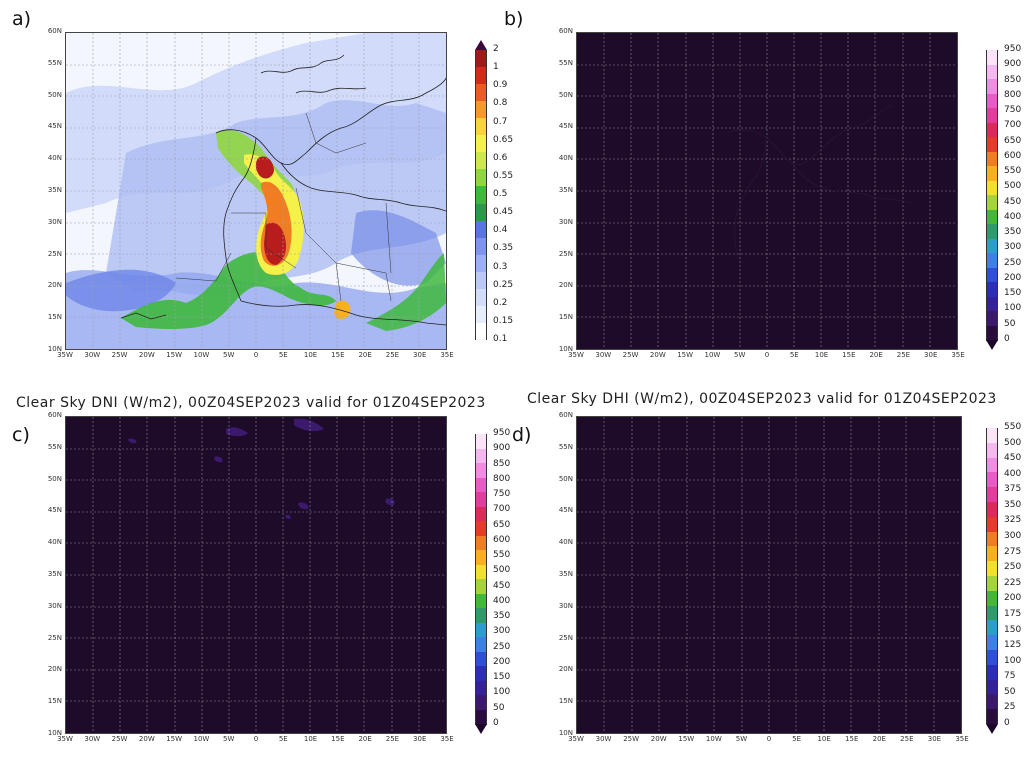 The image size is (1024, 768). What do you see at coordinates (1013, 262) in the screenshot?
I see `colorbar-label: 250` at bounding box center [1013, 262].